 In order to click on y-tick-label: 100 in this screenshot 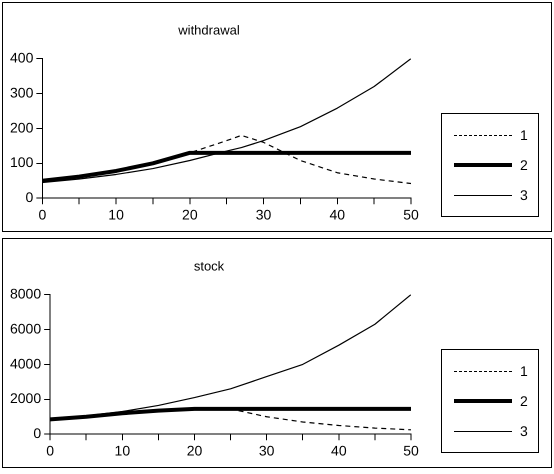, I will do `click(22, 162)`.